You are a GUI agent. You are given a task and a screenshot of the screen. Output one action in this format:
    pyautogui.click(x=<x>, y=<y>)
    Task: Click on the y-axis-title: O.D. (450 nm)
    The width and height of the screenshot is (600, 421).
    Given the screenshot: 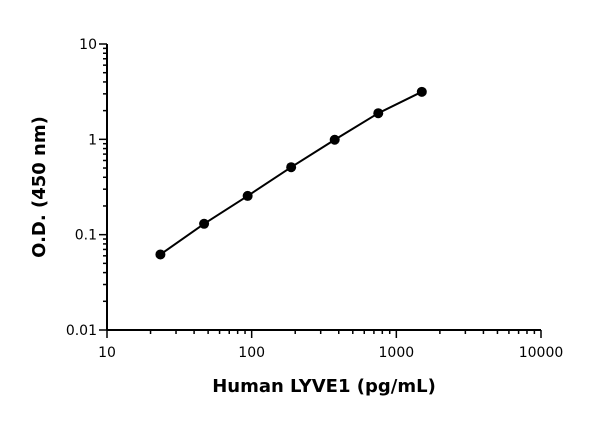 What is the action you would take?
    pyautogui.click(x=39, y=187)
    